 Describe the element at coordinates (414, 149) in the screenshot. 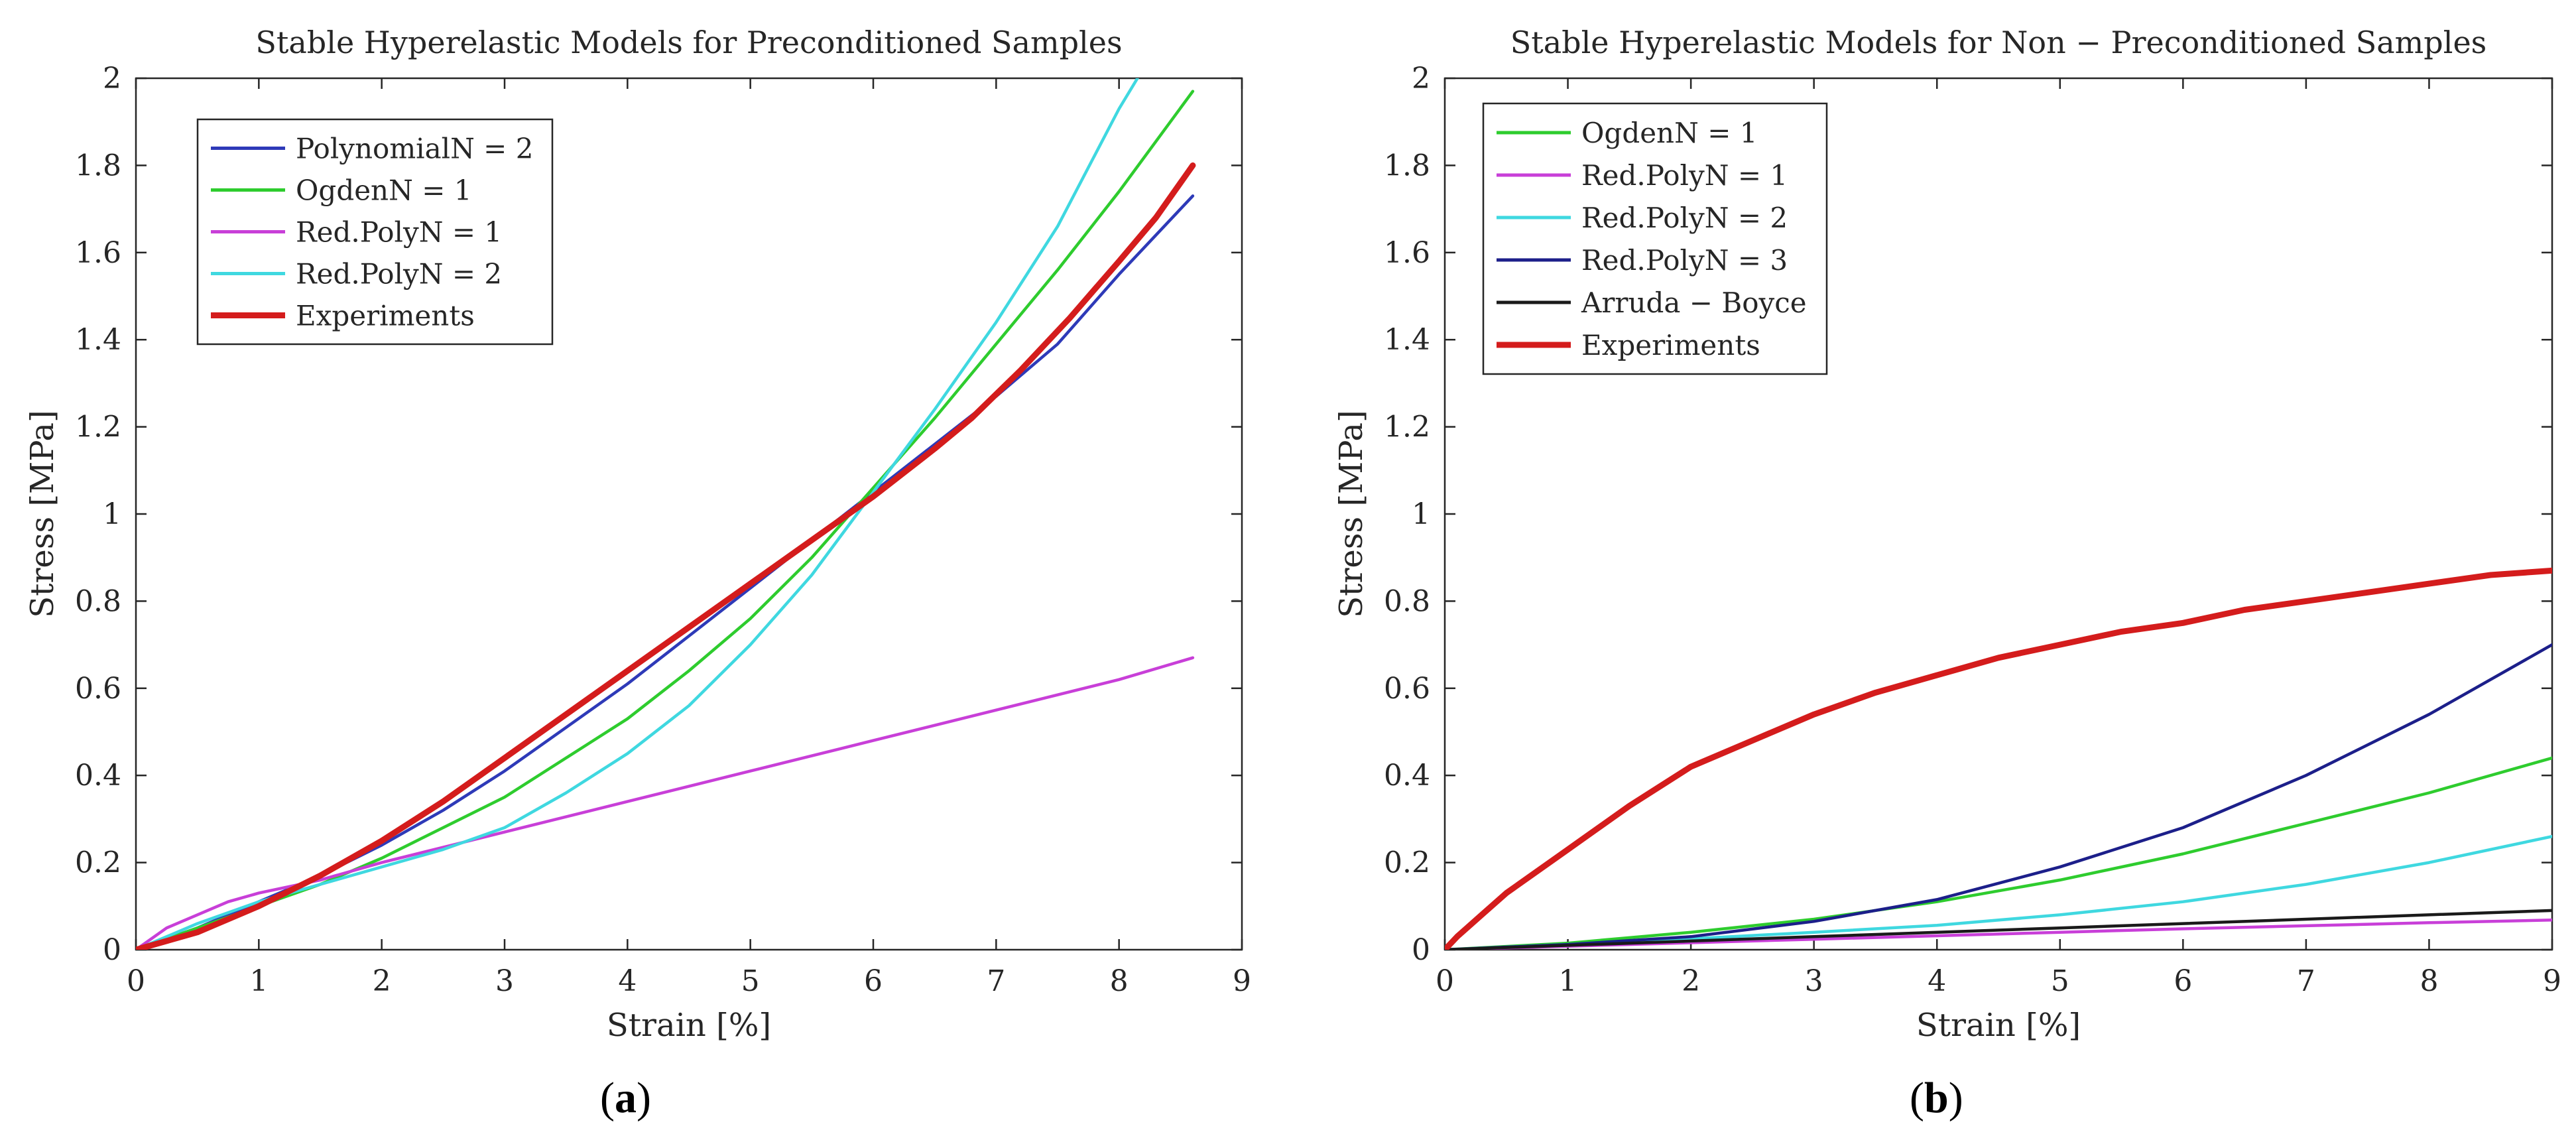

I see `legend-entry-label: PolynomialN = 2` at that location.